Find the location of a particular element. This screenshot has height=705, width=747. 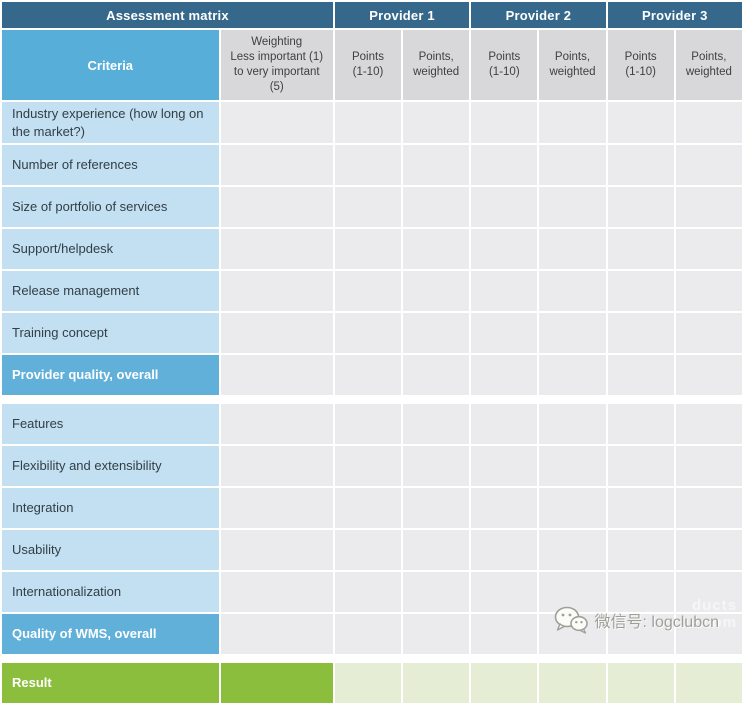

criteria-cell: Size of portfolio of services is located at coordinates (110, 207).